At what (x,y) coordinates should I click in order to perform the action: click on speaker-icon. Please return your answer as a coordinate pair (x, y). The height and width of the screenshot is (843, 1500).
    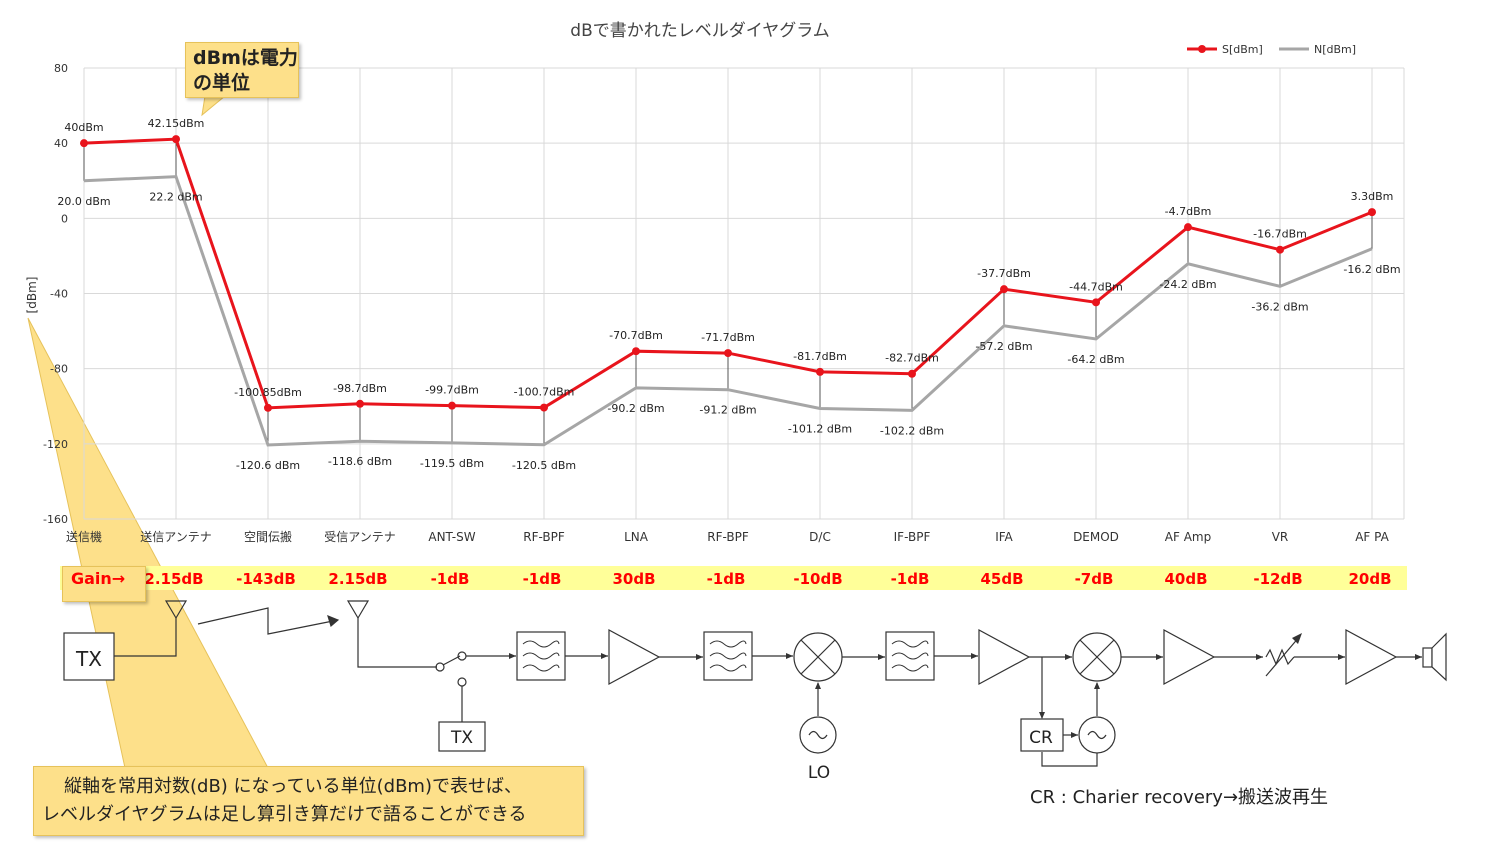
    Looking at the image, I should click on (1427, 657).